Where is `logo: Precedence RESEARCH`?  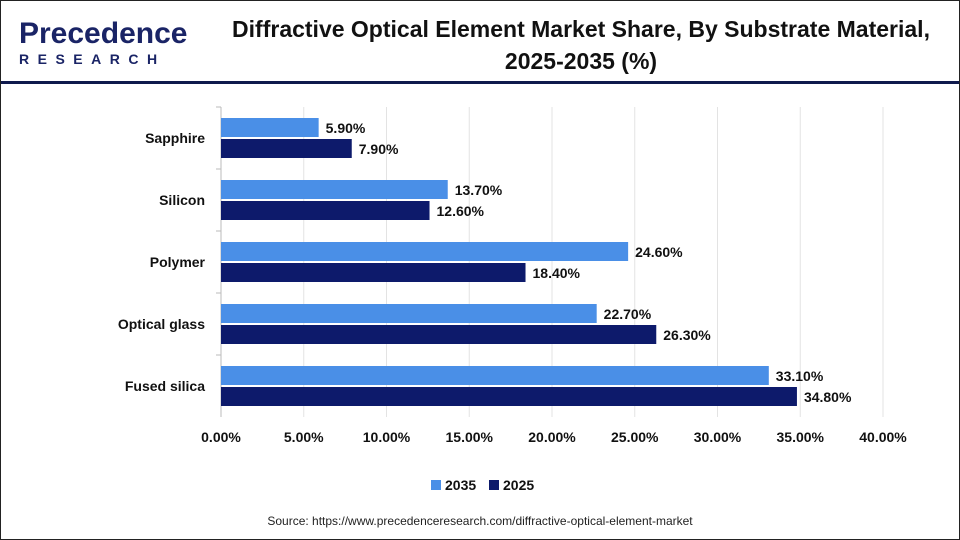
logo: Precedence RESEARCH is located at coordinates (103, 42).